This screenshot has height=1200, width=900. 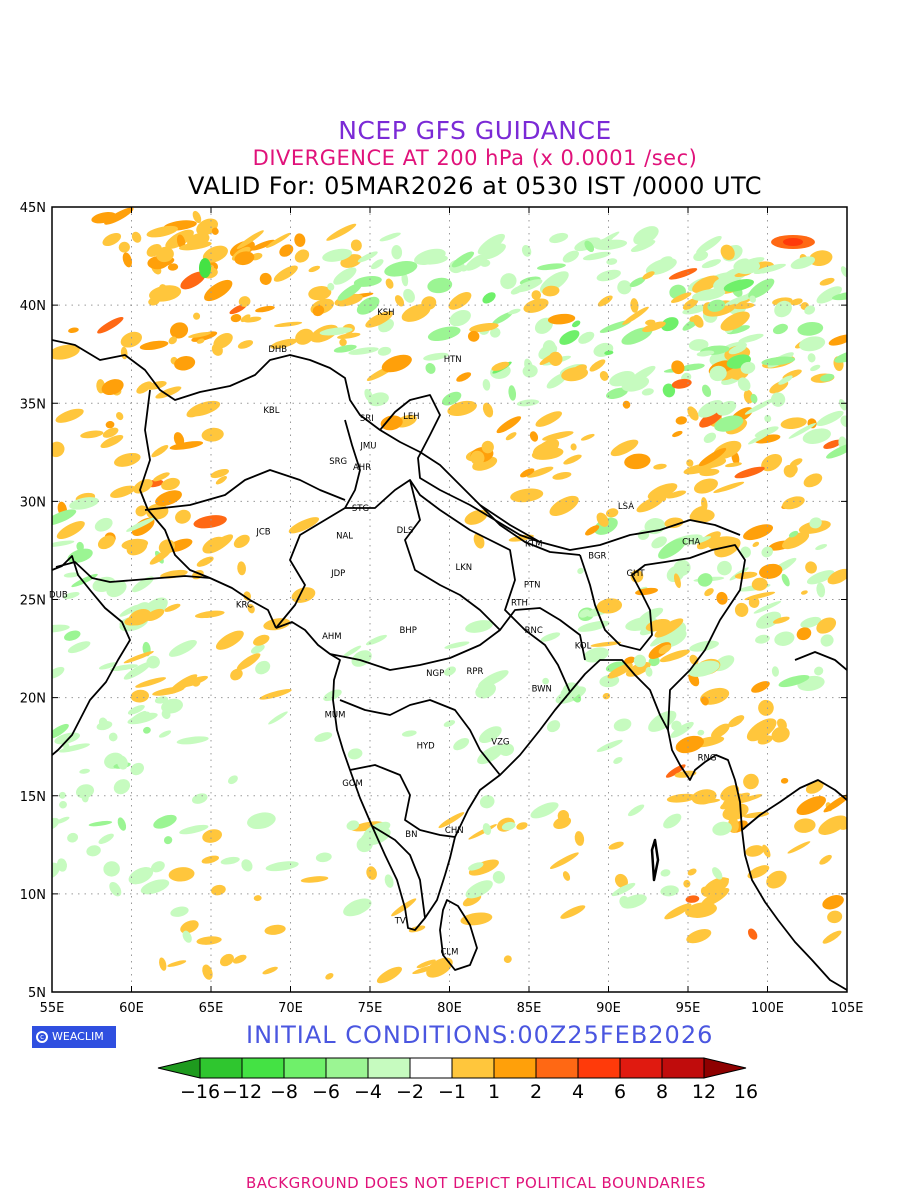 I want to click on city-label: RTH, so click(x=519, y=603).